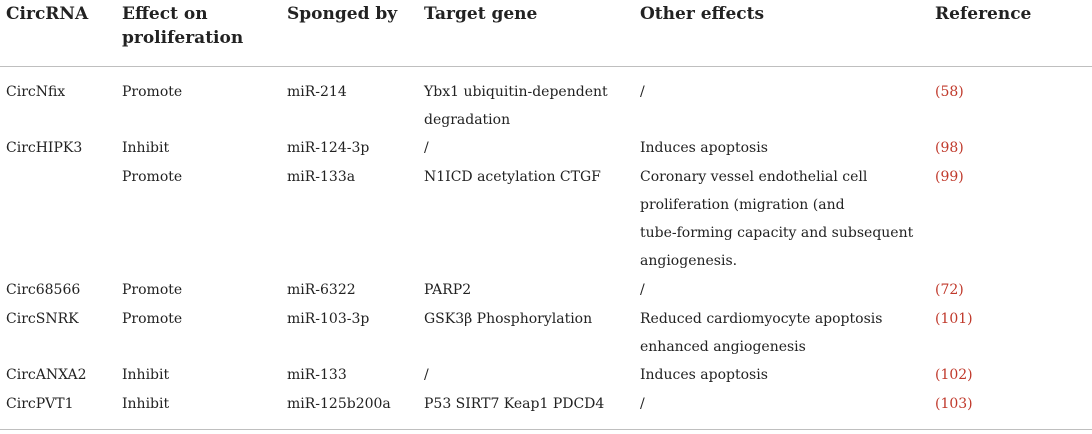 The width and height of the screenshot is (1092, 434). I want to click on reference-link: (58), so click(949, 92).